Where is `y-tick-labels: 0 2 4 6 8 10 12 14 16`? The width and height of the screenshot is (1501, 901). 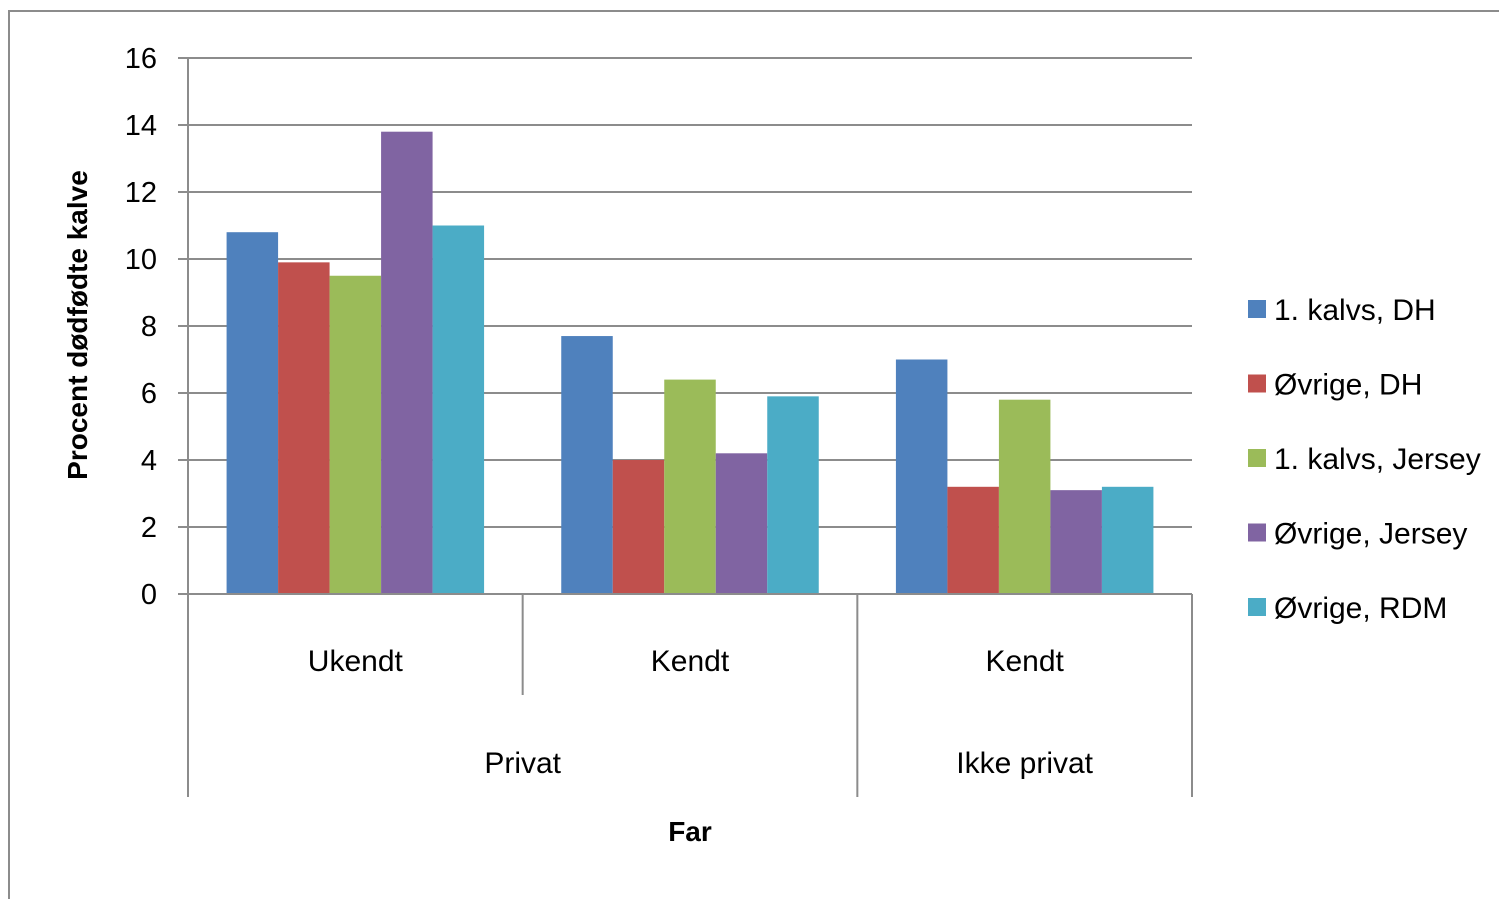
y-tick-labels: 0 2 4 6 8 10 12 14 16 is located at coordinates (141, 327).